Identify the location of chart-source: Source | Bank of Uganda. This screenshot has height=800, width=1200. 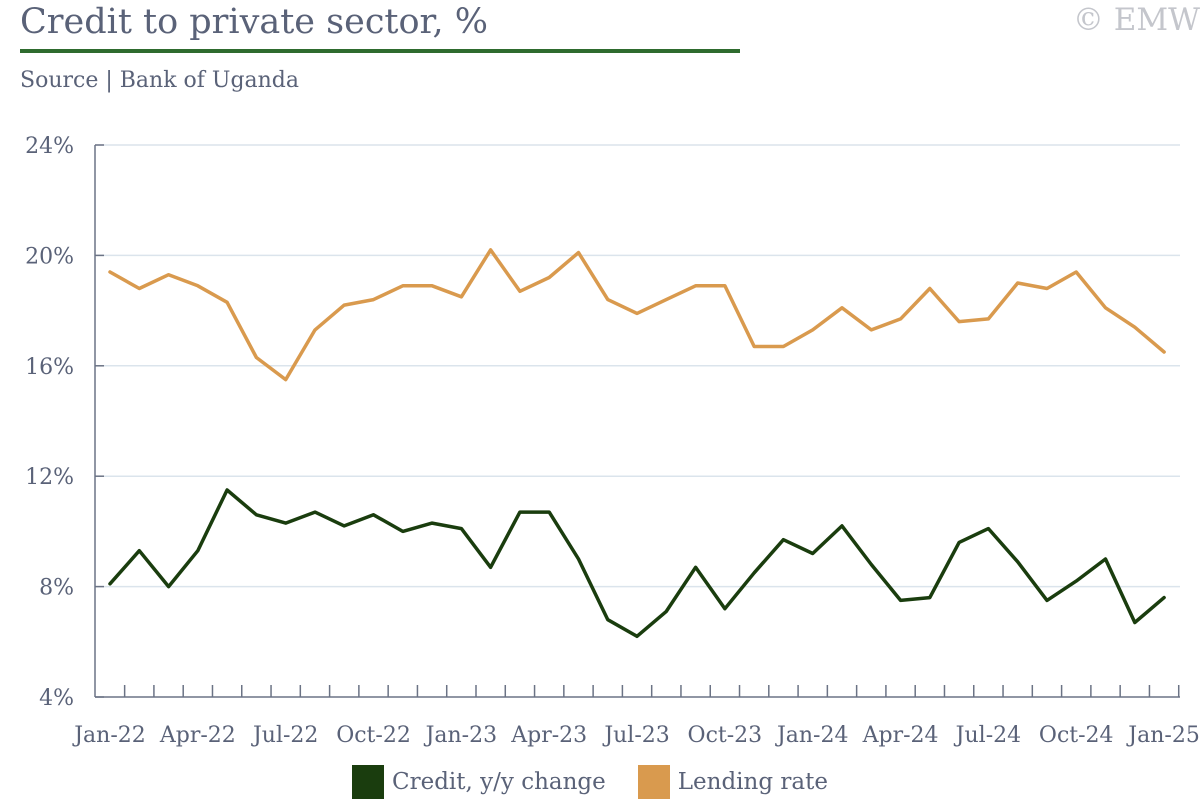
(160, 80).